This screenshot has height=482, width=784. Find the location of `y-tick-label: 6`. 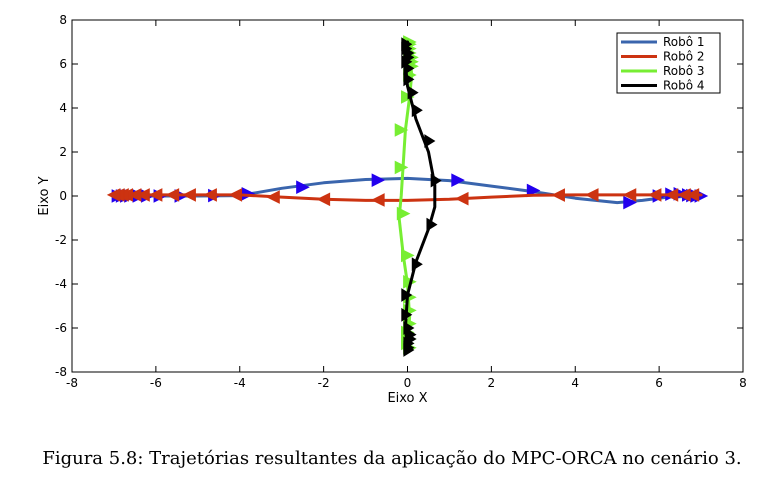

y-tick-label: 6 is located at coordinates (63, 64).